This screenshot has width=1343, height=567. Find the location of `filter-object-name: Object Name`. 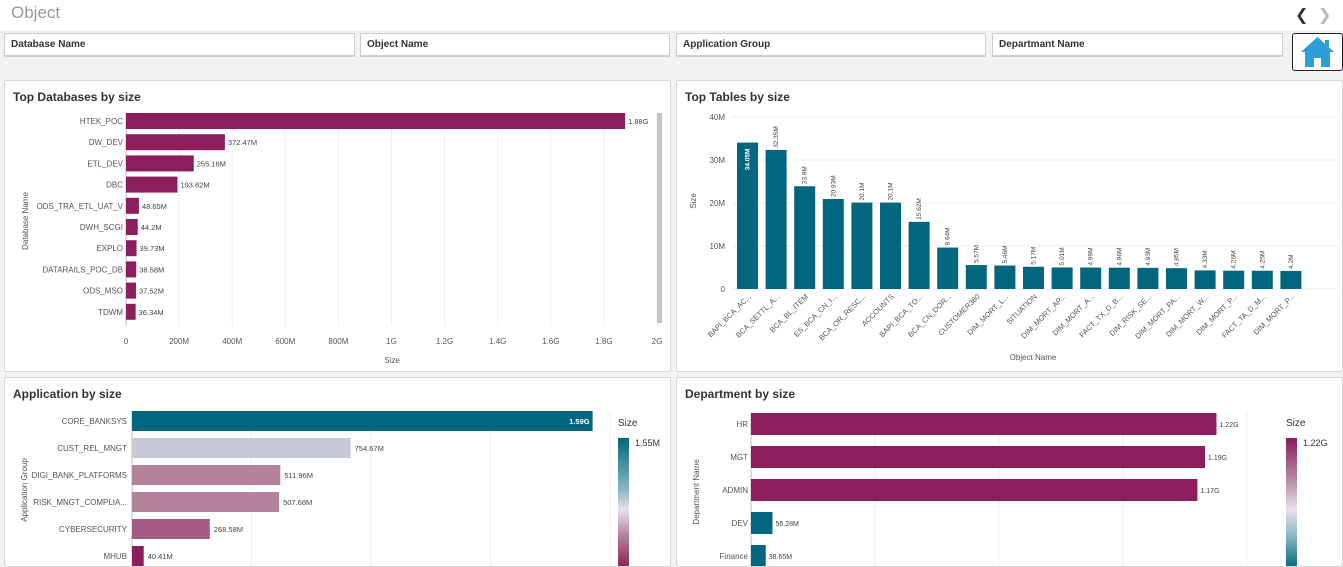

filter-object-name: Object Name is located at coordinates (515, 45).